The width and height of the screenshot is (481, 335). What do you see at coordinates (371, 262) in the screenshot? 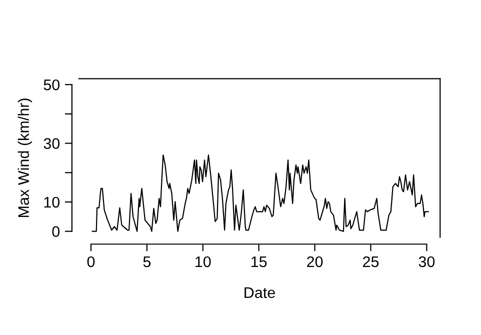
I see `x-tick-label: 25` at bounding box center [371, 262].